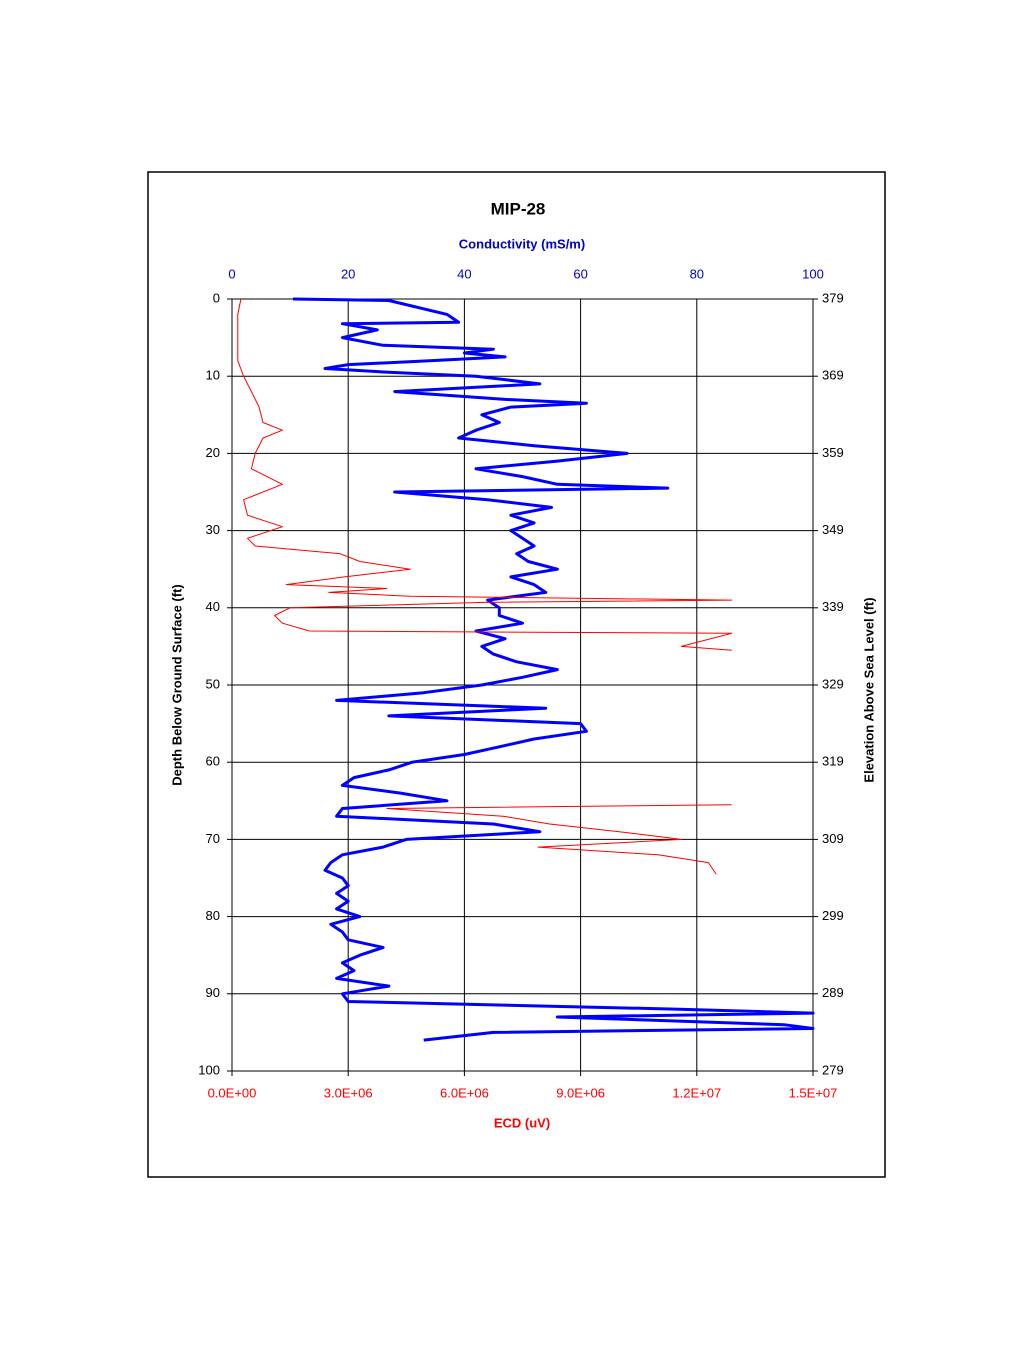 This screenshot has height=1370, width=1024. Describe the element at coordinates (697, 273) in the screenshot. I see `x-tick-label: 80` at that location.